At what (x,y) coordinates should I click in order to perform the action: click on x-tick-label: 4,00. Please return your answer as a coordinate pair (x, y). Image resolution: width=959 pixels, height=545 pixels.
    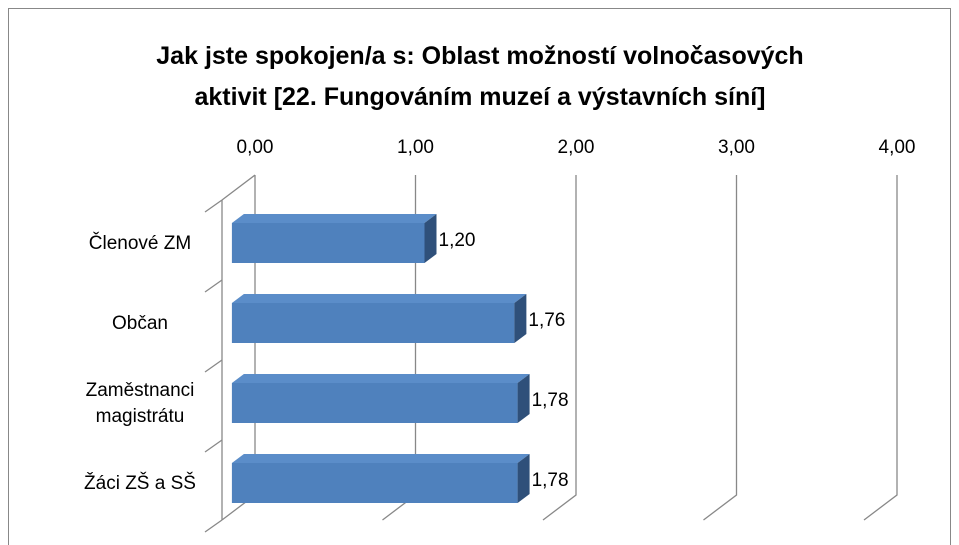
    Looking at the image, I should click on (897, 147).